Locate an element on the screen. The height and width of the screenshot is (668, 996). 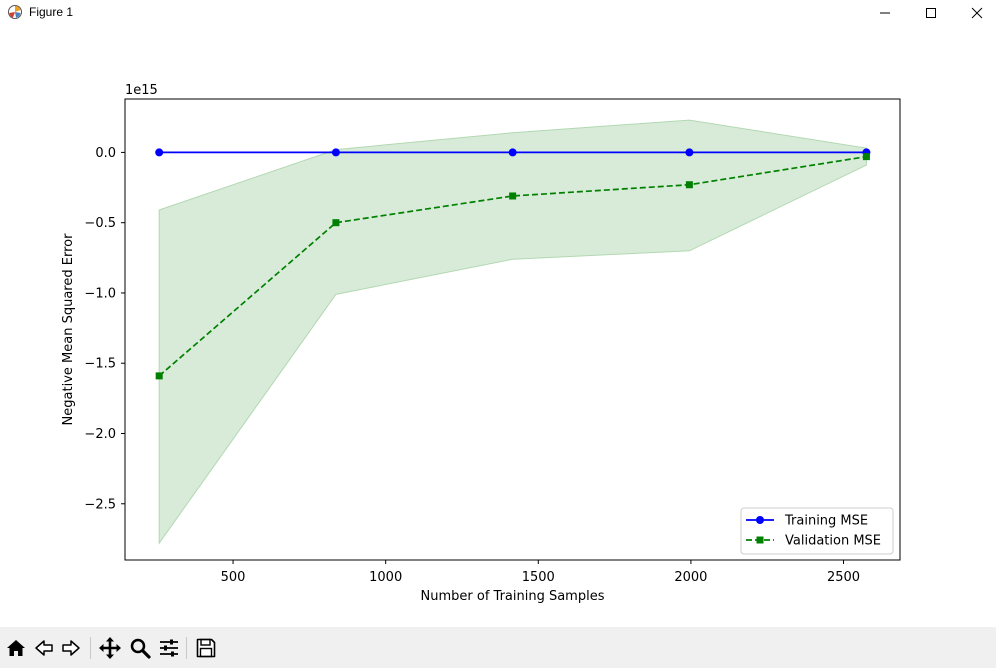
configure-subplots-button is located at coordinates (169, 648).